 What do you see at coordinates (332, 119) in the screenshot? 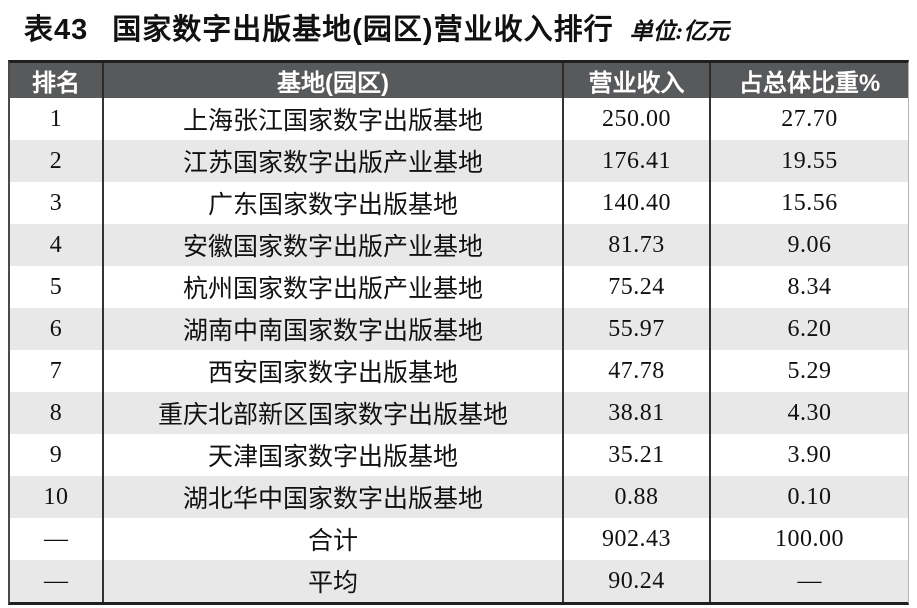
I see `cell-base: 上海张江国家数字出版基地` at bounding box center [332, 119].